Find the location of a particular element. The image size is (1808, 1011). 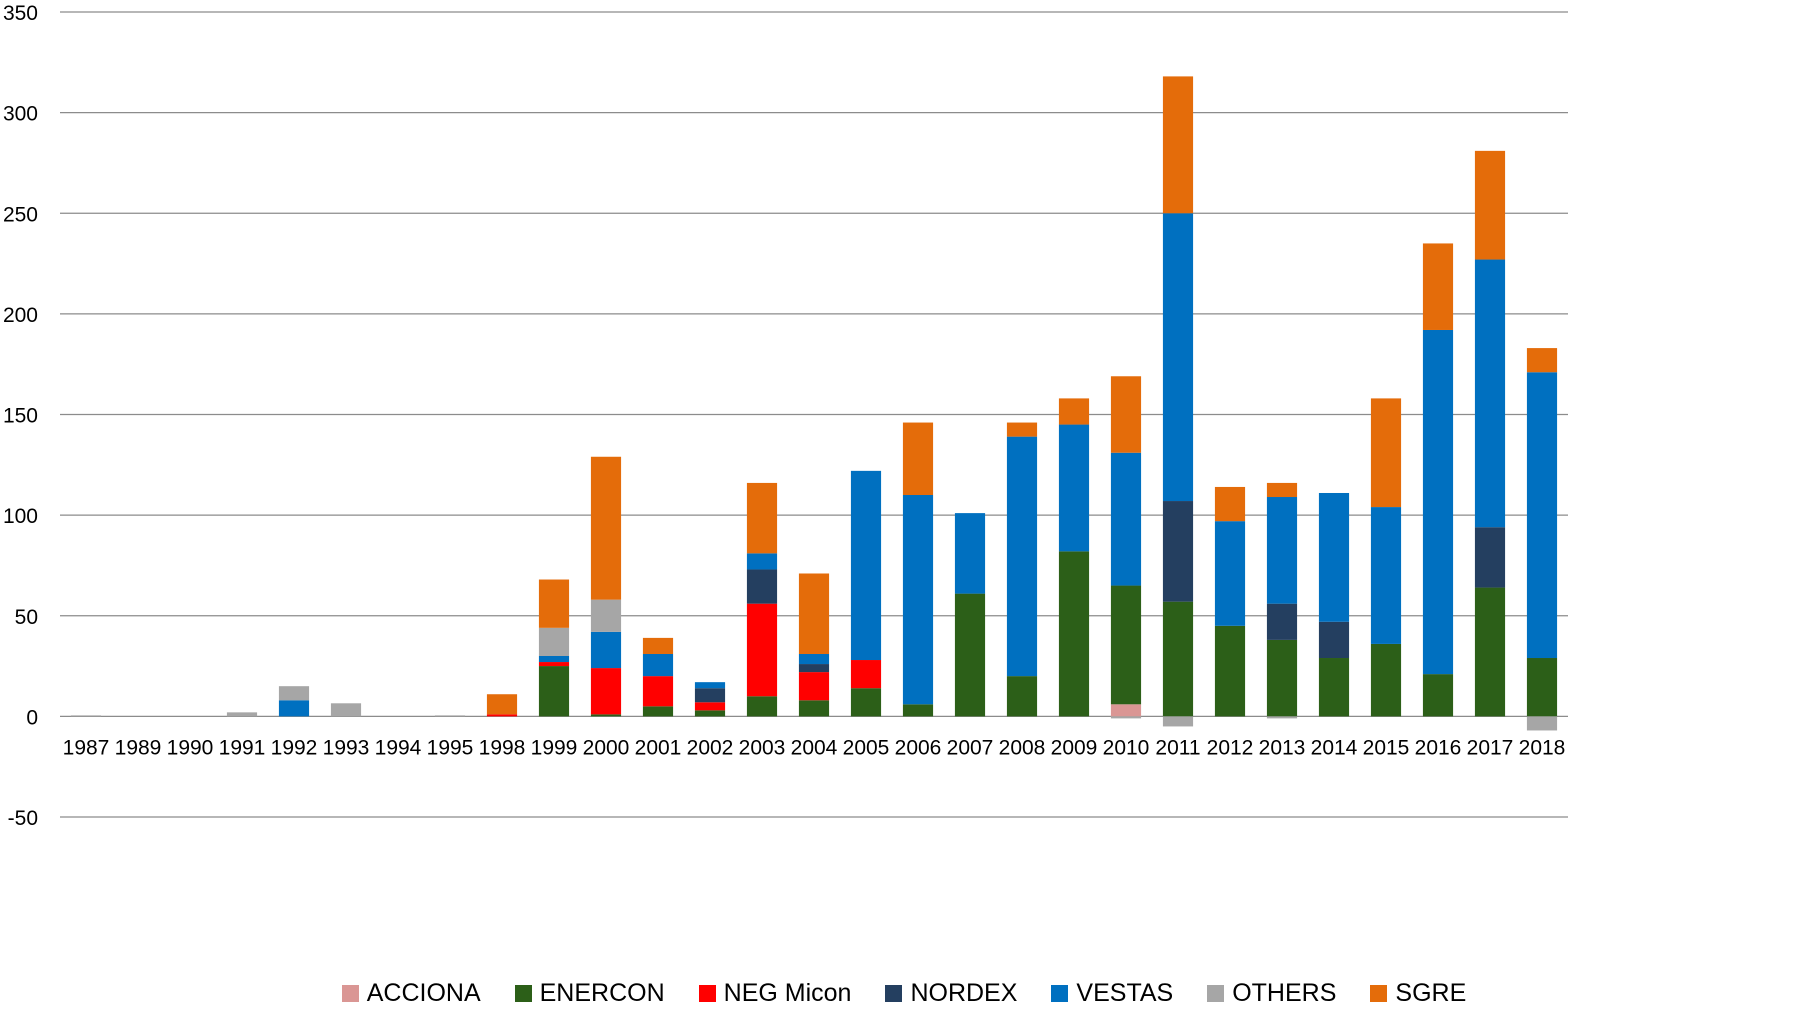

x-tick-label: 2016 is located at coordinates (1438, 747).